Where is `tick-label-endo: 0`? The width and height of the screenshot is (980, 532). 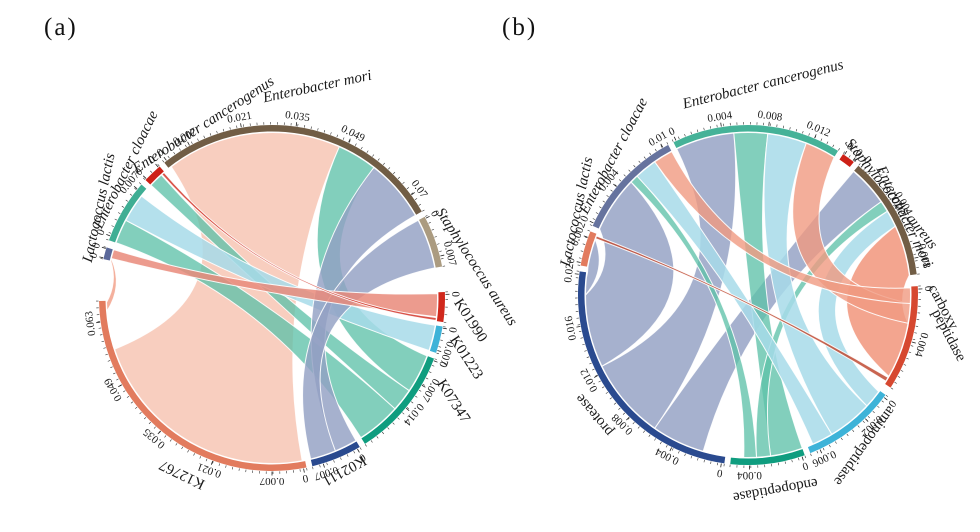 tick-label-endo: 0 is located at coordinates (804, 465).